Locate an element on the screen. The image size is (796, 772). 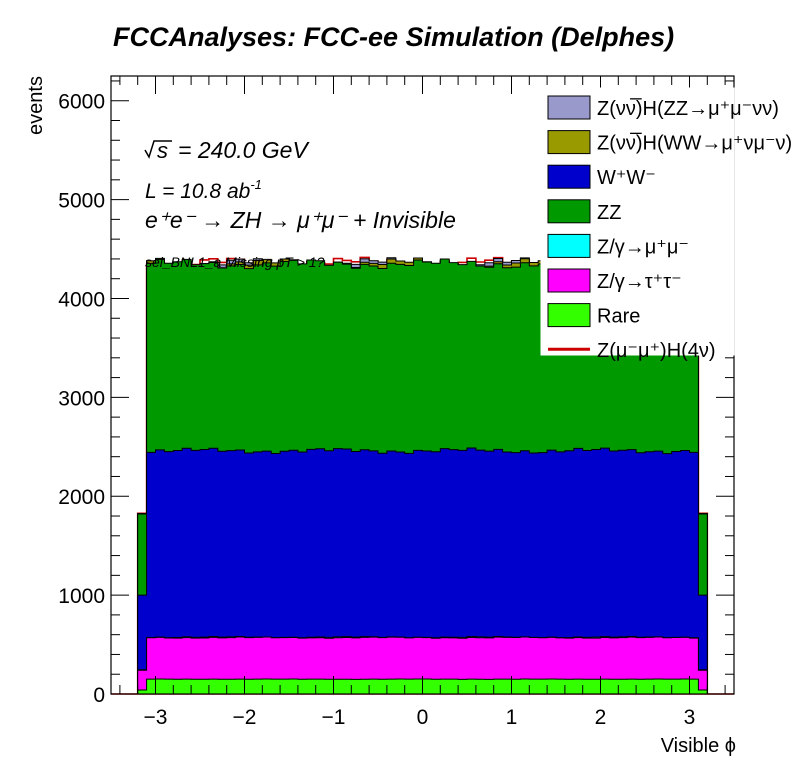
legend-label: Z/γ→μ⁺μ⁻ is located at coordinates (643, 247).